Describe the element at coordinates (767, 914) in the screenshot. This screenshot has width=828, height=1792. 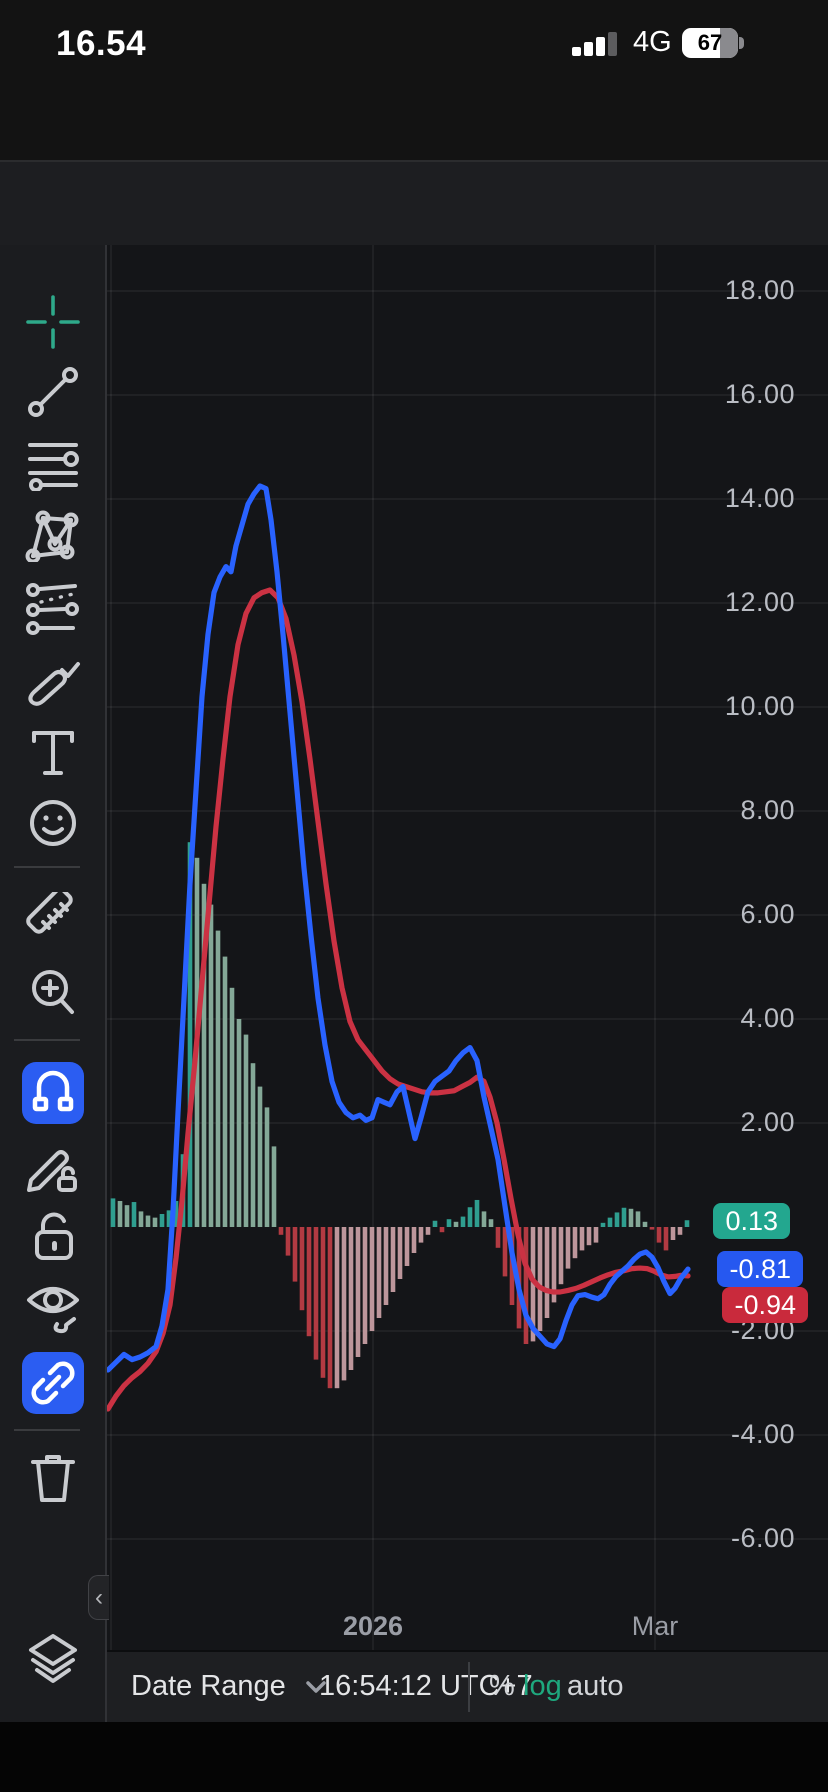
I see `y-axis-label: 6.00` at that location.